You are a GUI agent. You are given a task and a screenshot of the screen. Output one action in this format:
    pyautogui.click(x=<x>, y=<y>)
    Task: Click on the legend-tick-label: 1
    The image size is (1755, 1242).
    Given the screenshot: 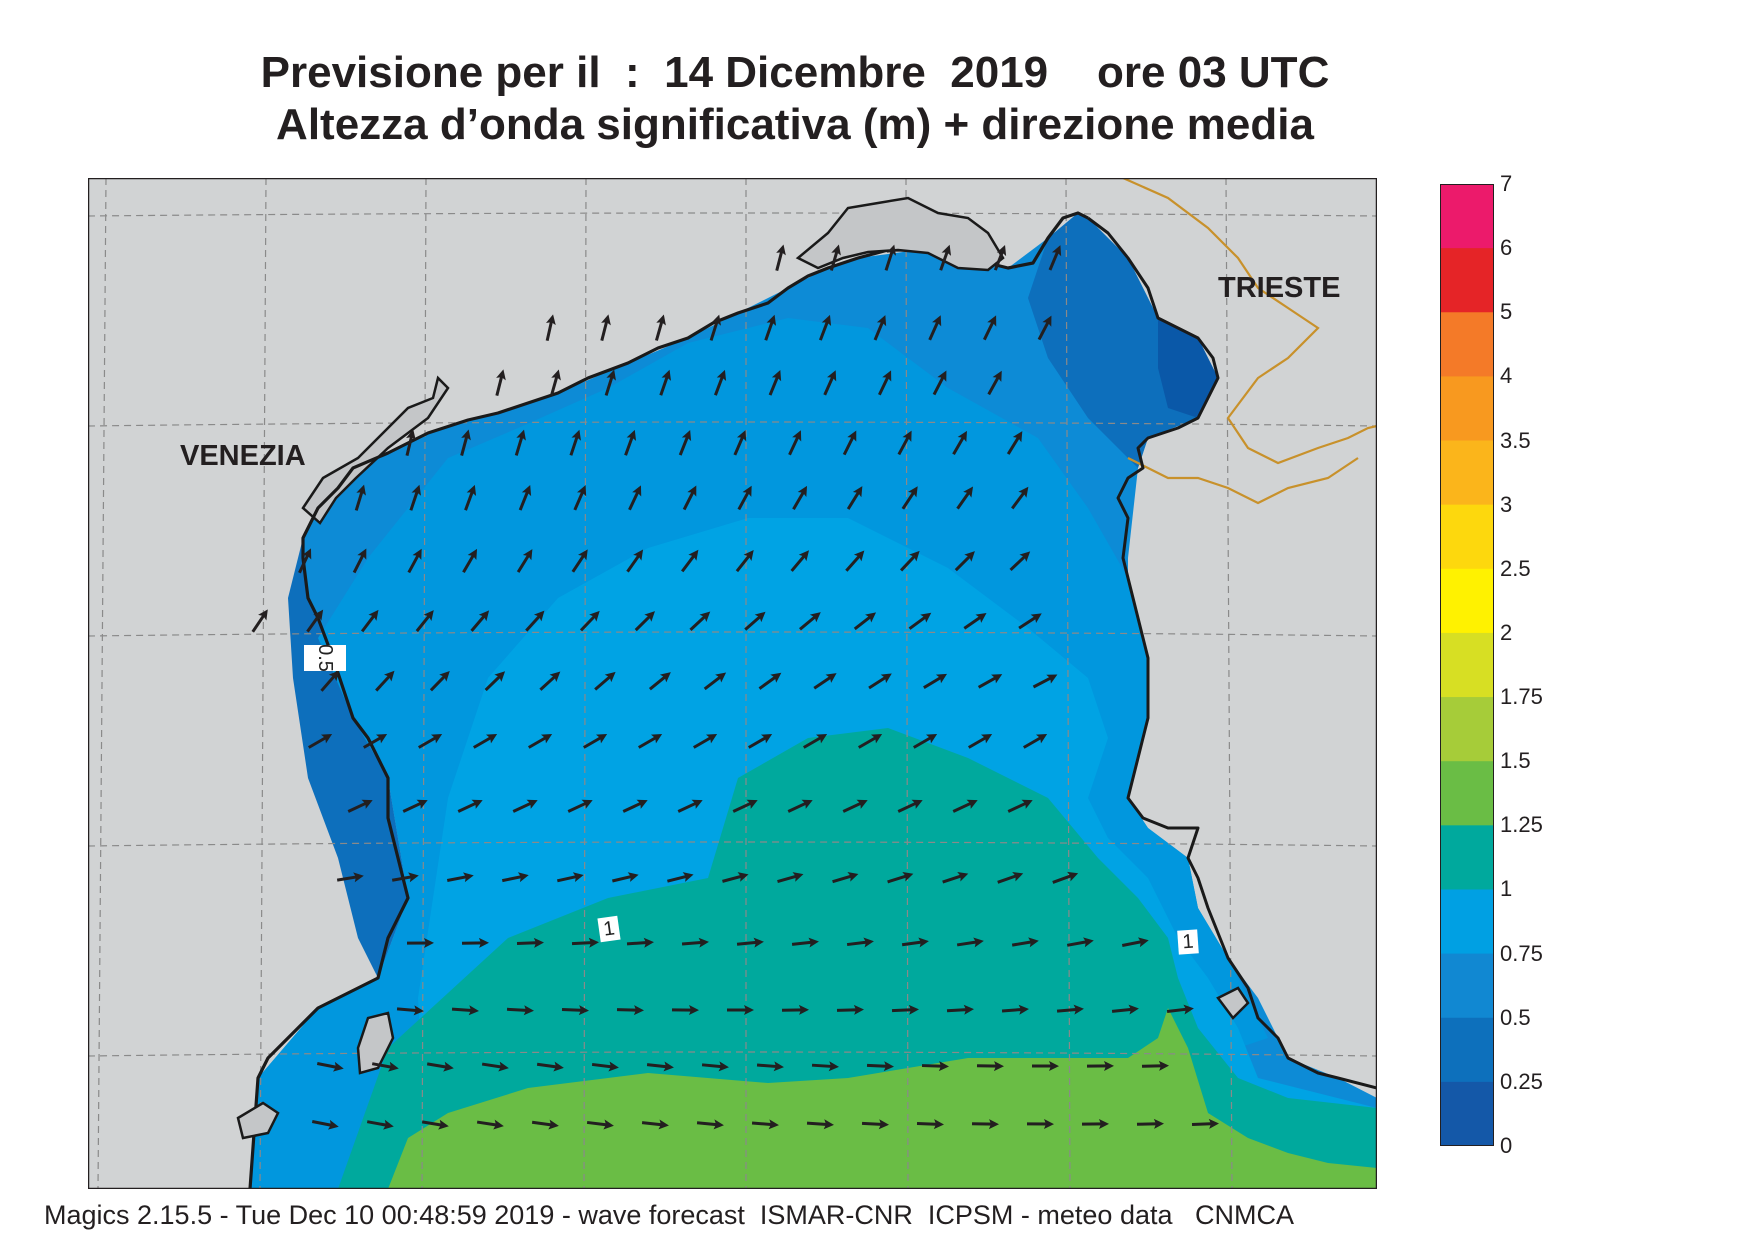 What is the action you would take?
    pyautogui.click(x=1506, y=889)
    